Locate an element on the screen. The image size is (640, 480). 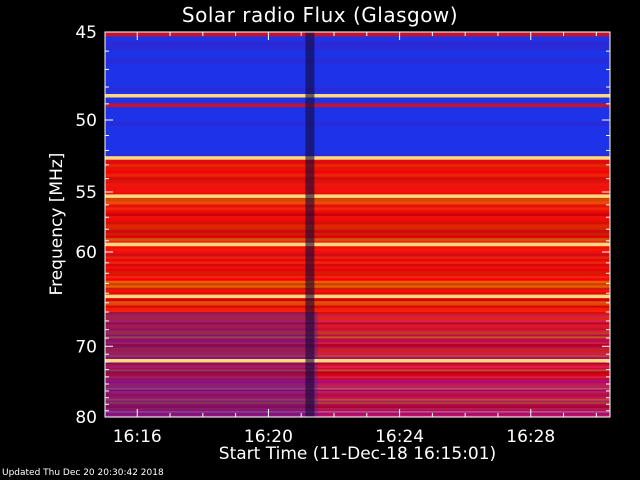
y-tick-label: 45 is located at coordinates (86, 33).